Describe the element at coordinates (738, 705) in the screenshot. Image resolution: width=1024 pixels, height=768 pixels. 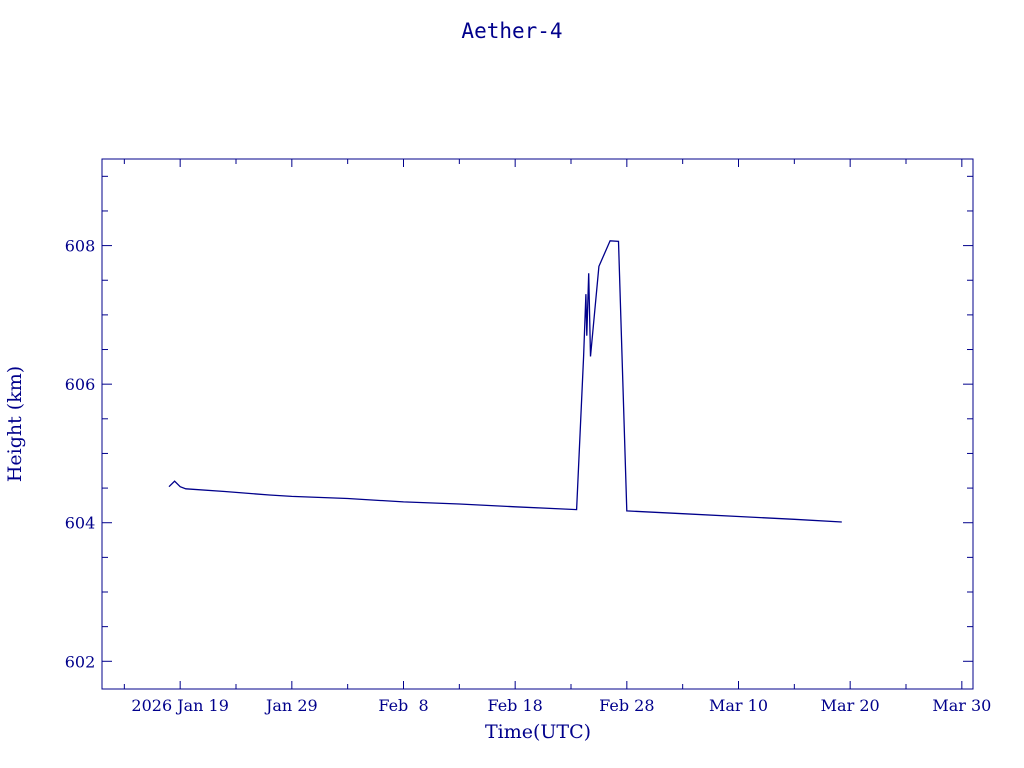
I see `x-tick-label: Mar 10` at that location.